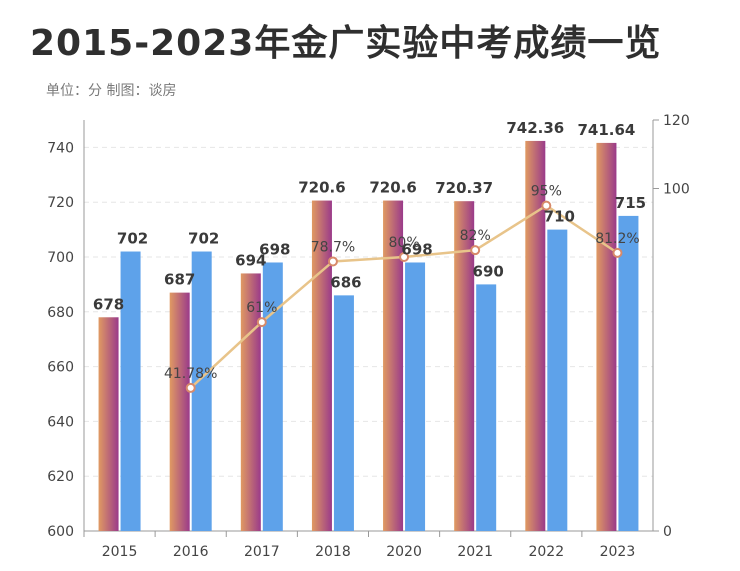  I want to click on rate-value-label: 82%, so click(475, 236).